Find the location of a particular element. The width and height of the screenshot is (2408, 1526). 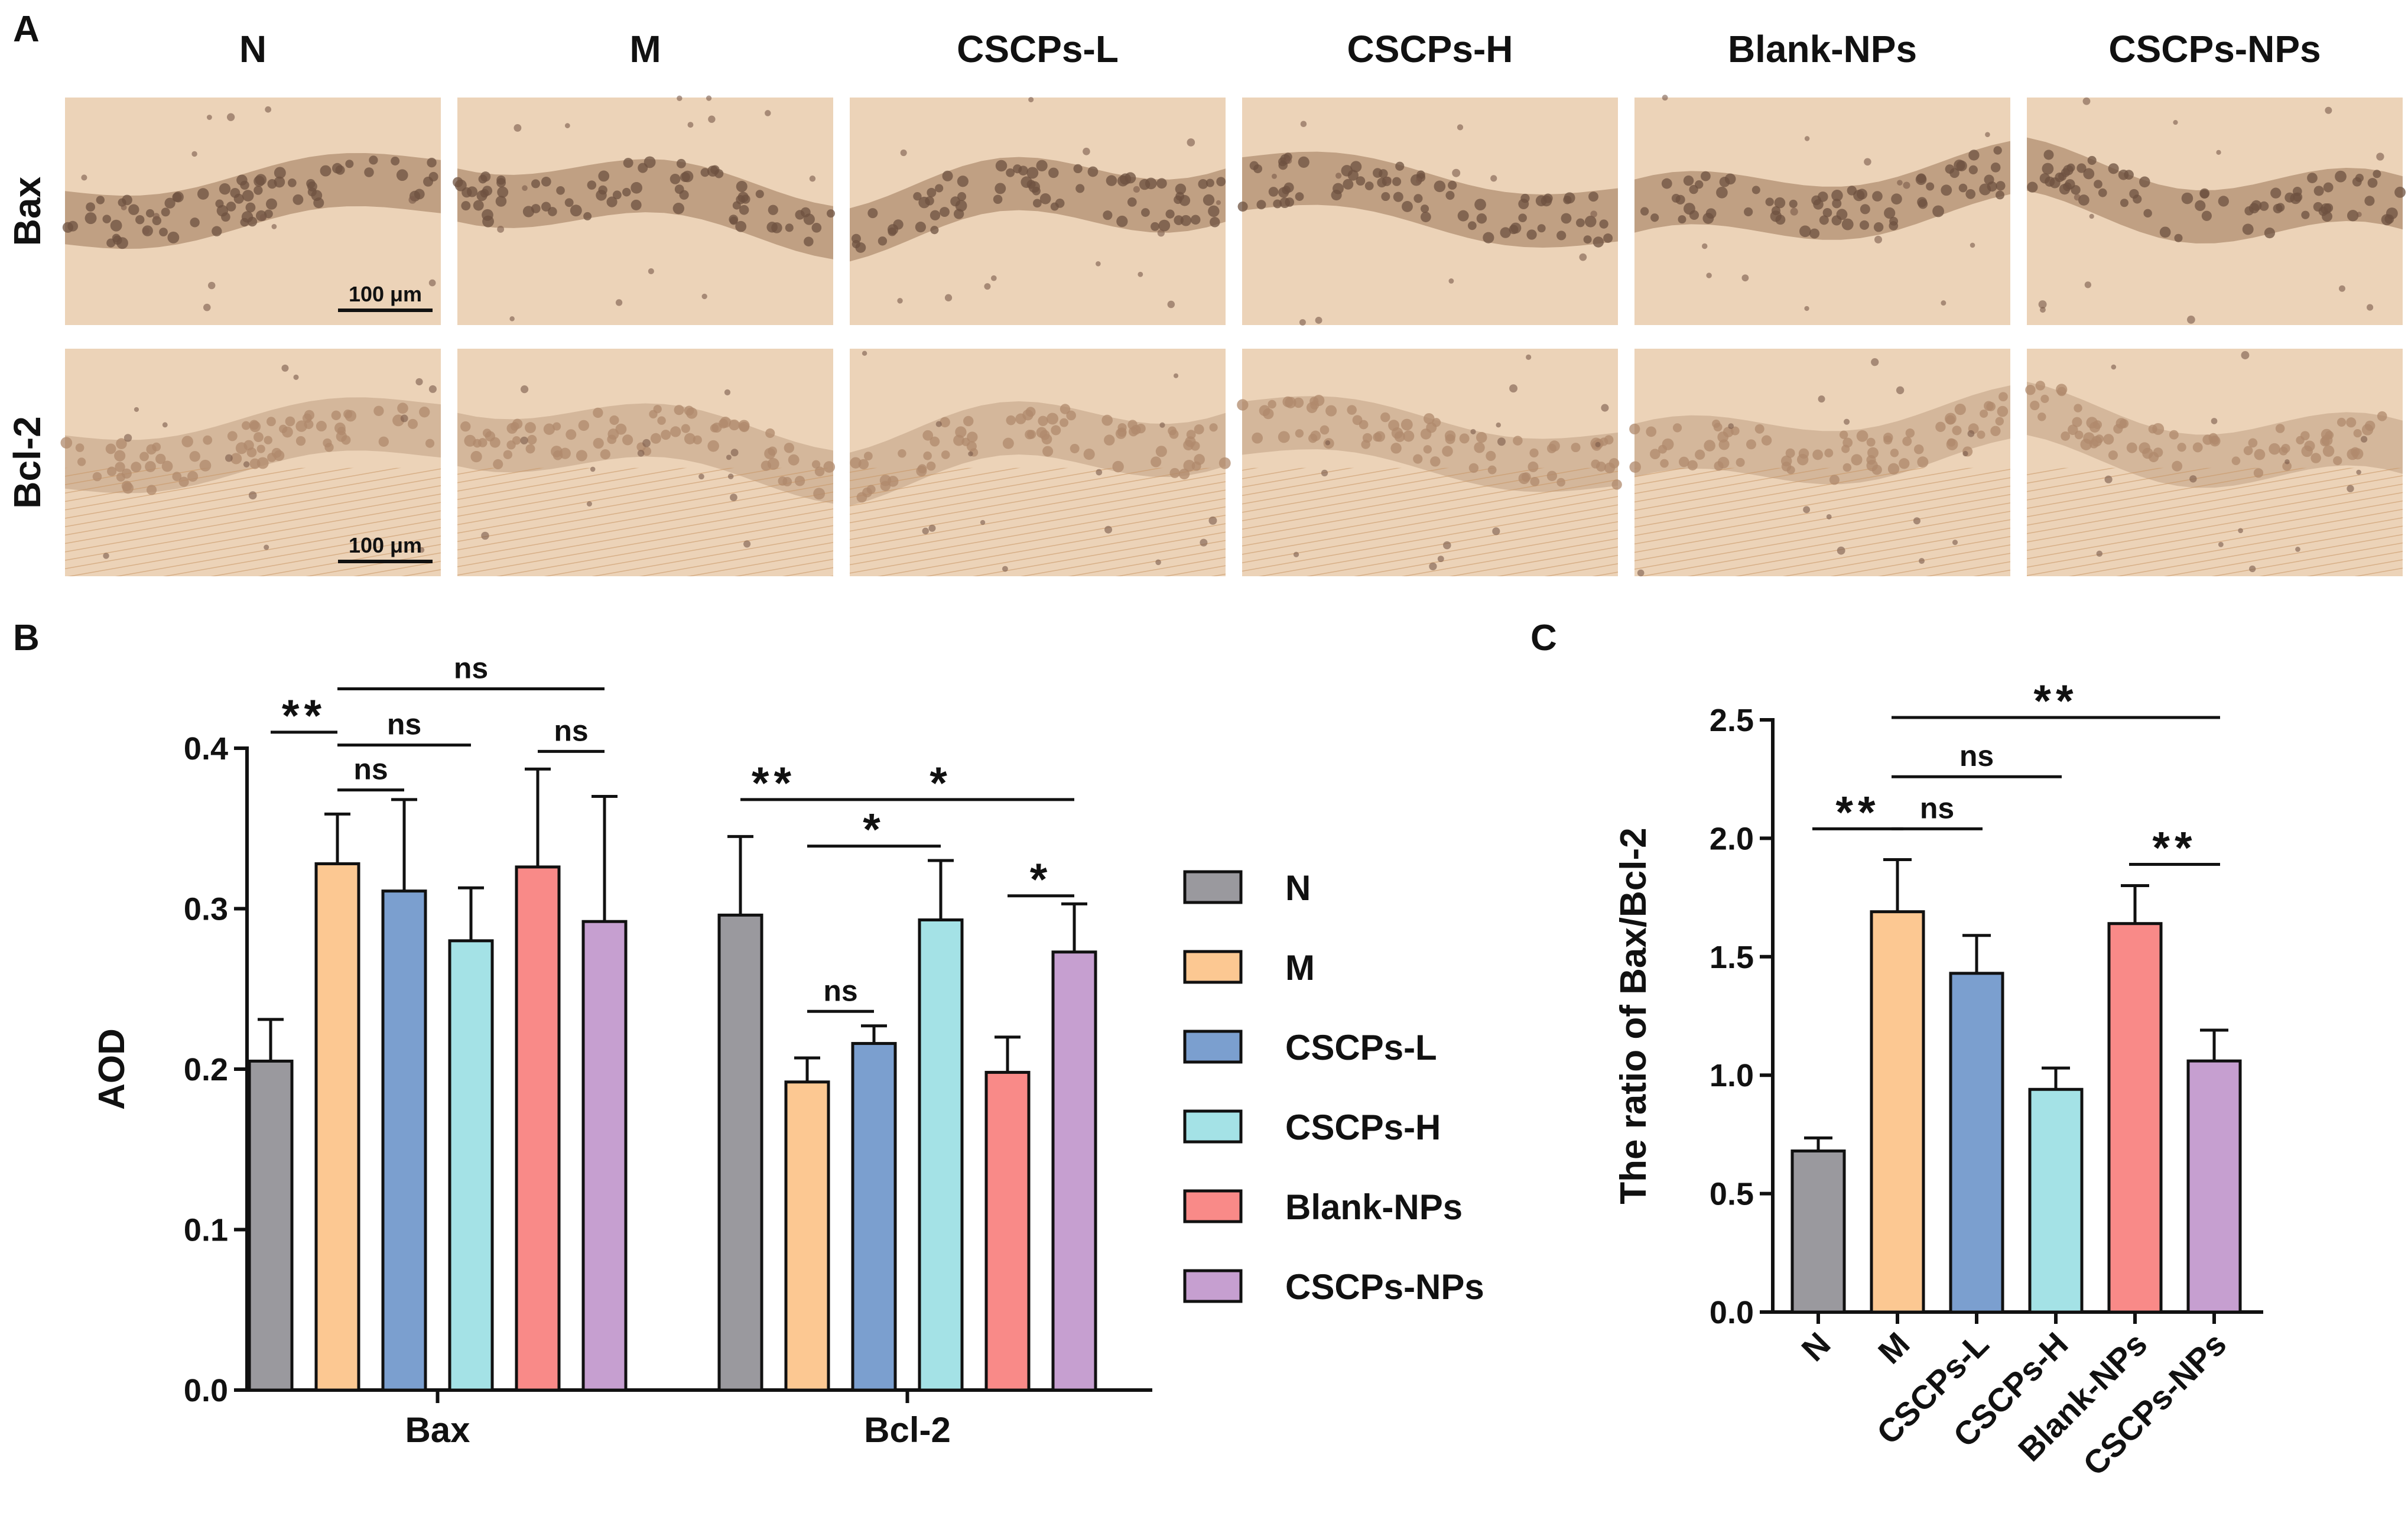

y-tick-label: 0.5 is located at coordinates (1732, 1194).